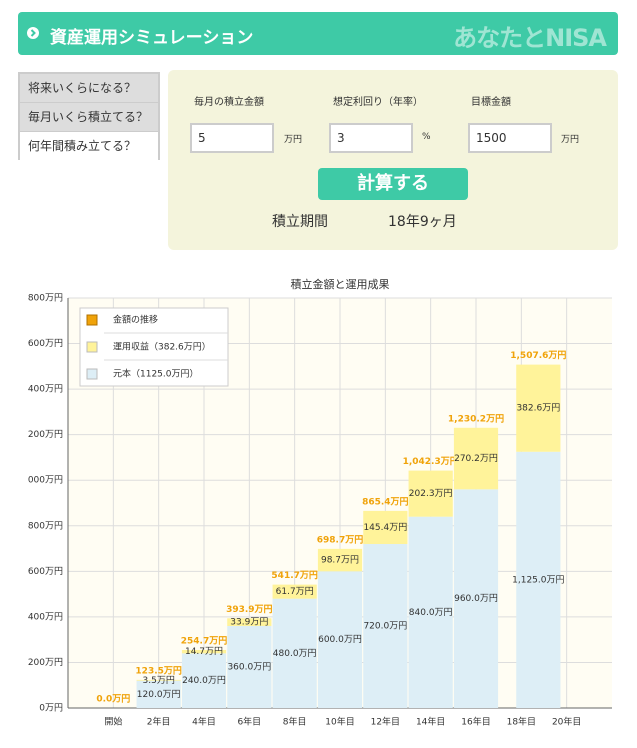 The width and height of the screenshot is (637, 748). What do you see at coordinates (393, 184) in the screenshot?
I see `calculate-button: 計算する` at bounding box center [393, 184].